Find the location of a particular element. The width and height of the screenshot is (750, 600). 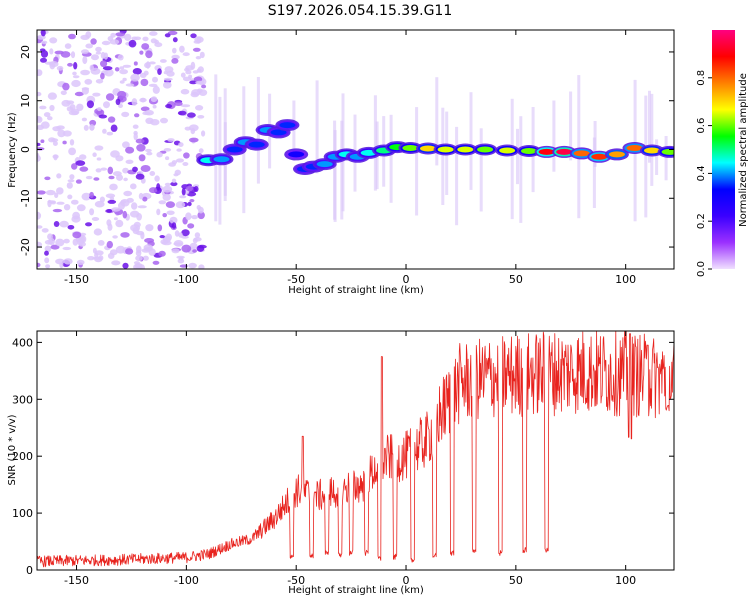

spectrogram-x-label: Height of straight line (km) is located at coordinates (356, 290).